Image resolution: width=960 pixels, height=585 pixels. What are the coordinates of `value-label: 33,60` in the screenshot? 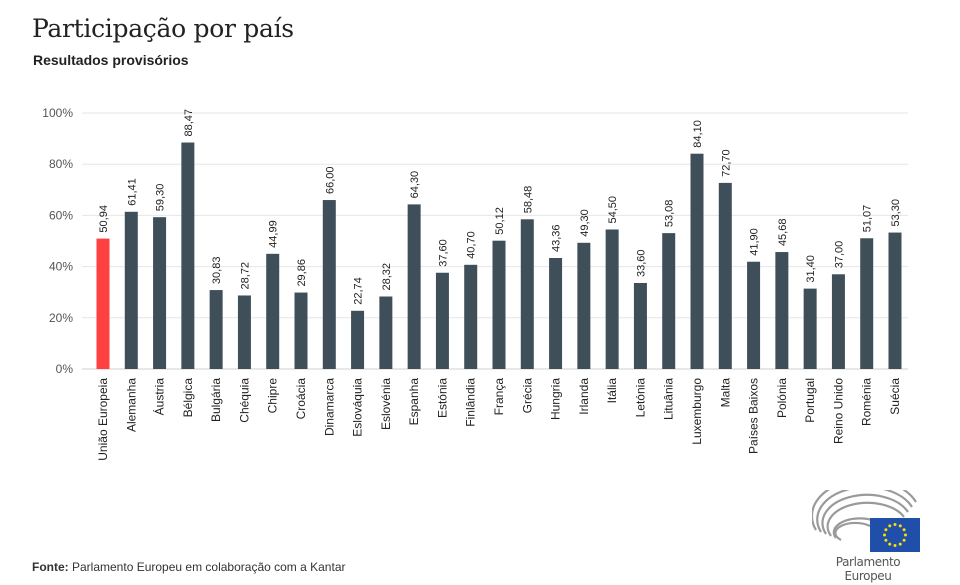 It's located at (641, 263).